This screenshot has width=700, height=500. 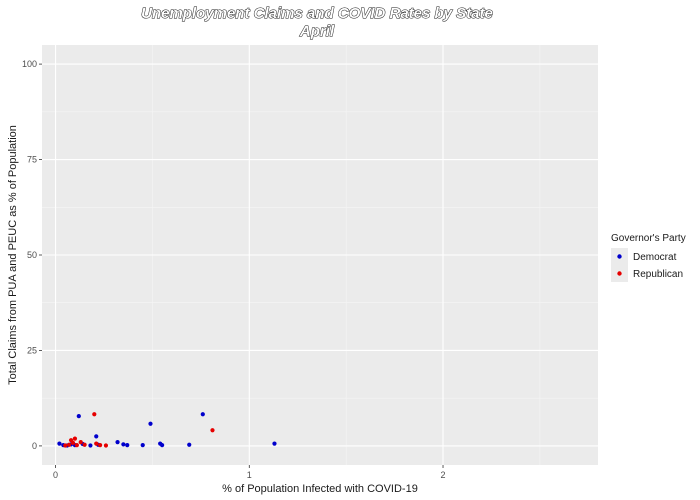 I want to click on legend-marker-republican, so click(x=619, y=273).